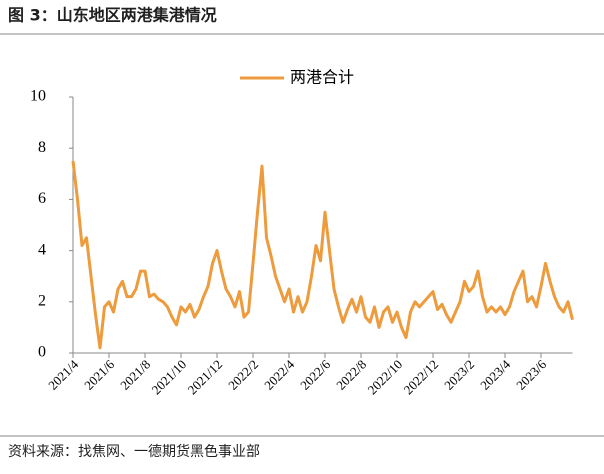 The width and height of the screenshot is (604, 474). I want to click on x-tick-label: 2022/12, so click(420, 377).